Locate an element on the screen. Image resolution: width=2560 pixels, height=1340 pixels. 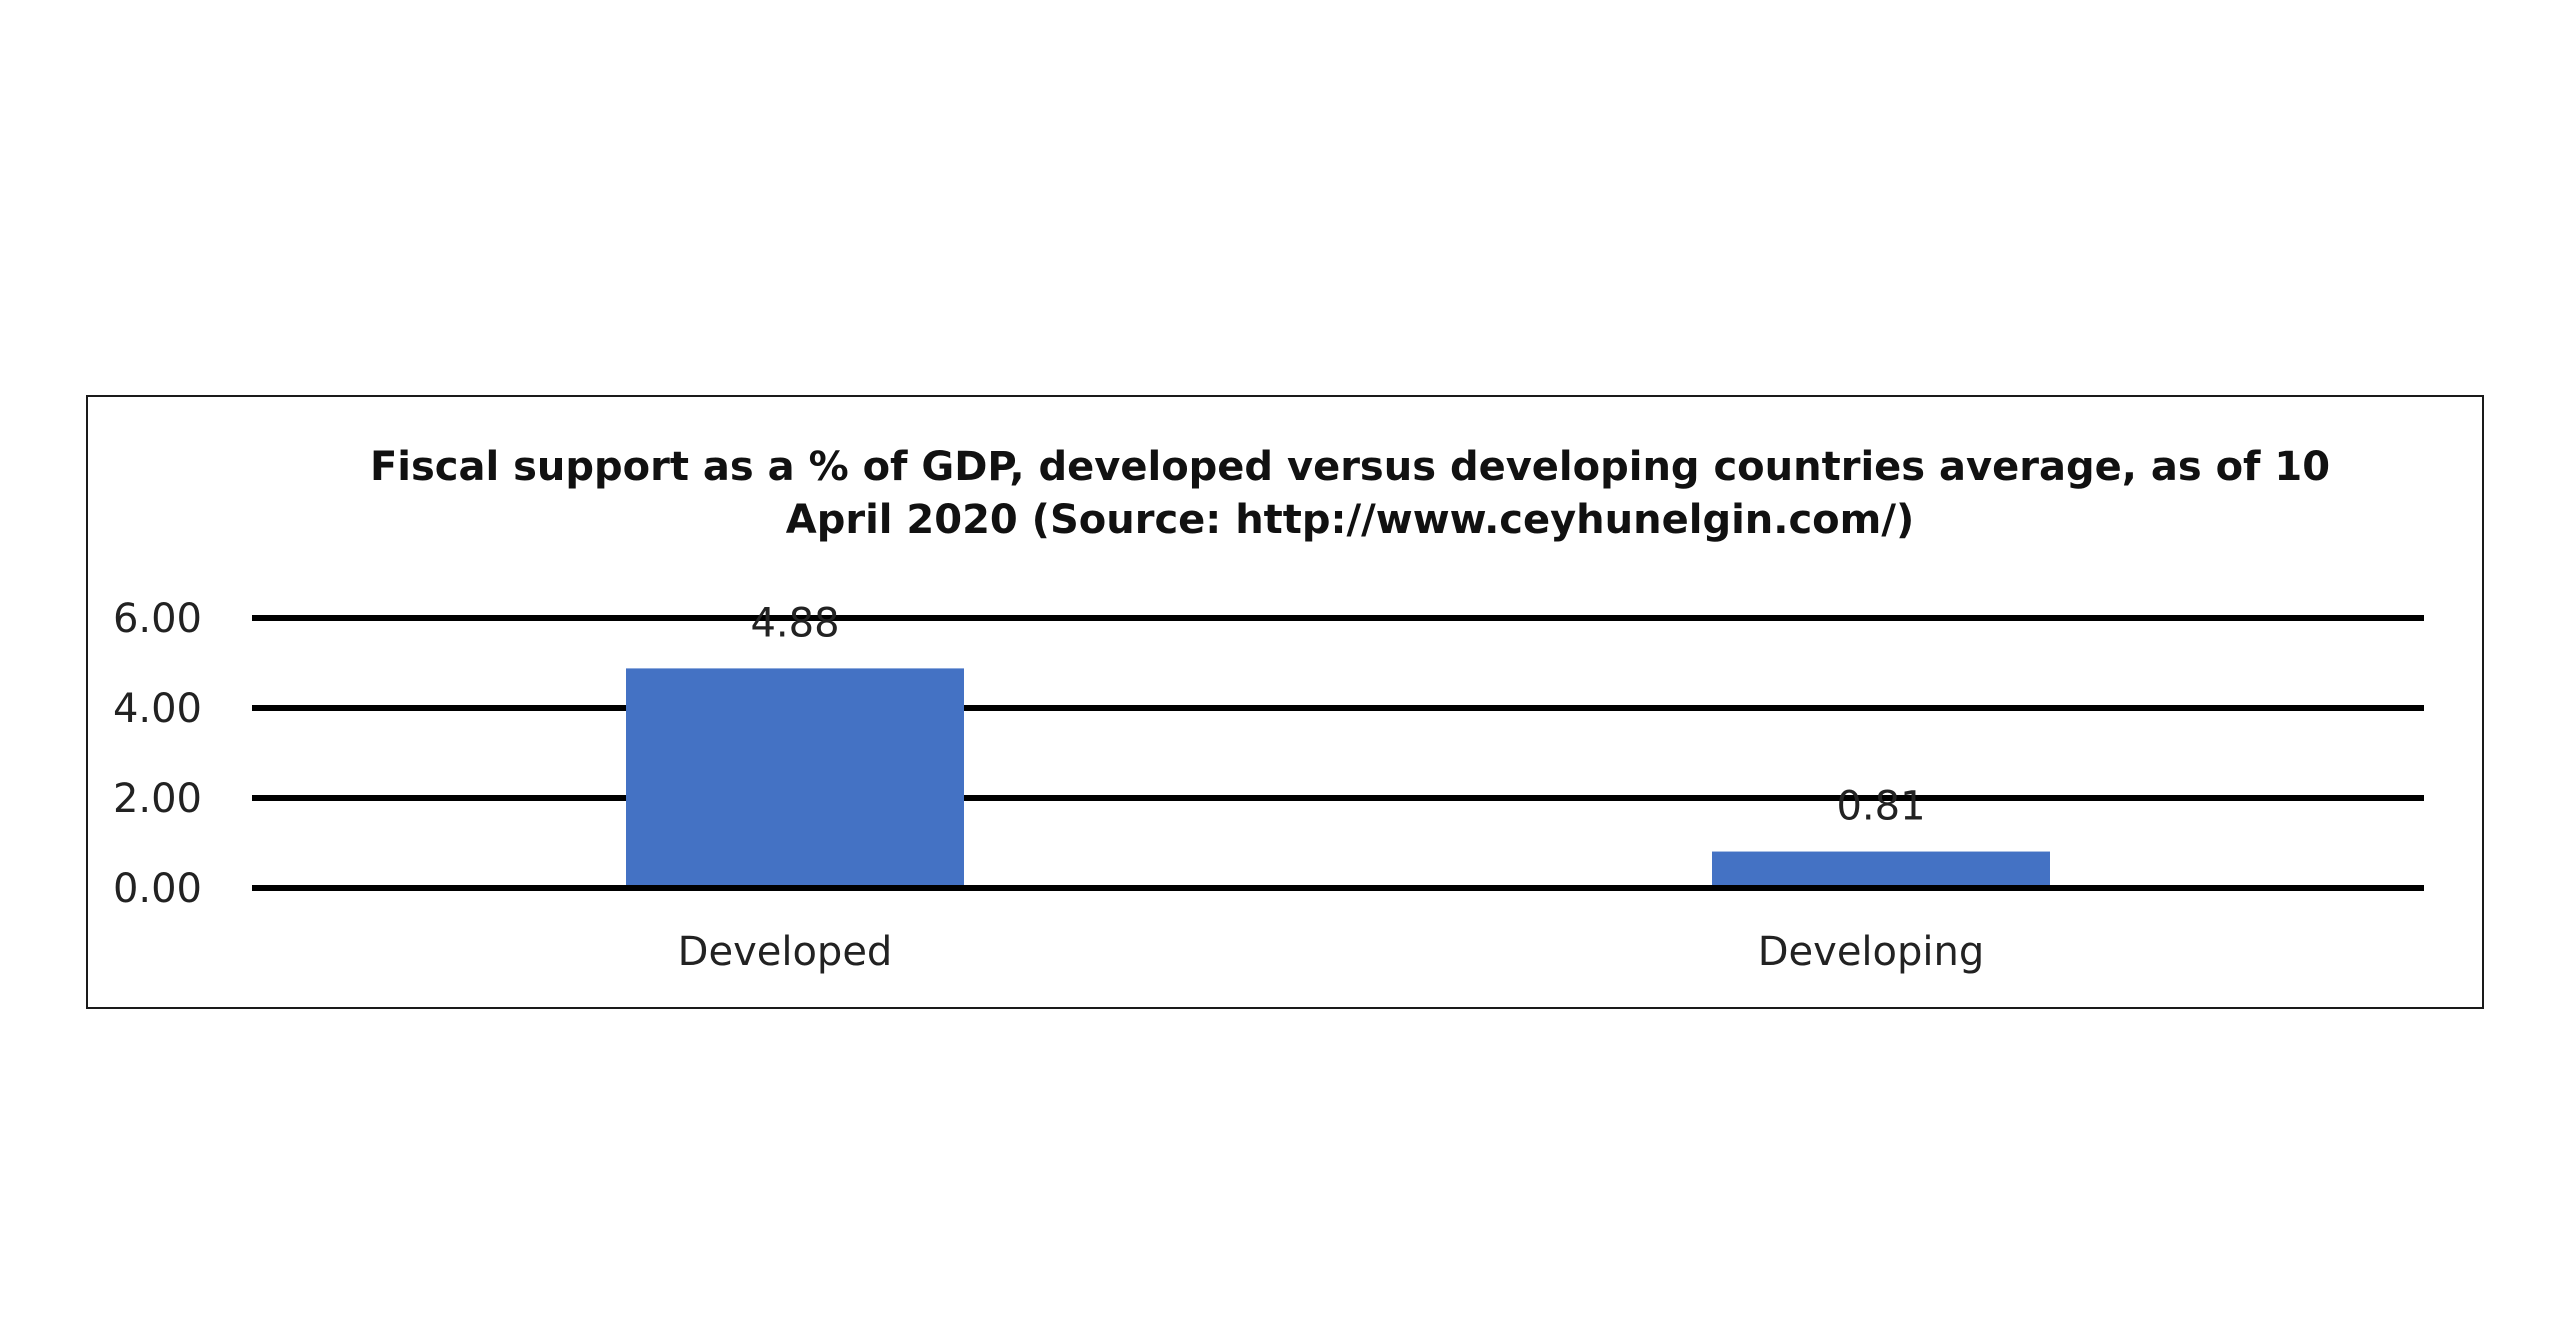
y-tick-label: 2.00 is located at coordinates (157, 799).